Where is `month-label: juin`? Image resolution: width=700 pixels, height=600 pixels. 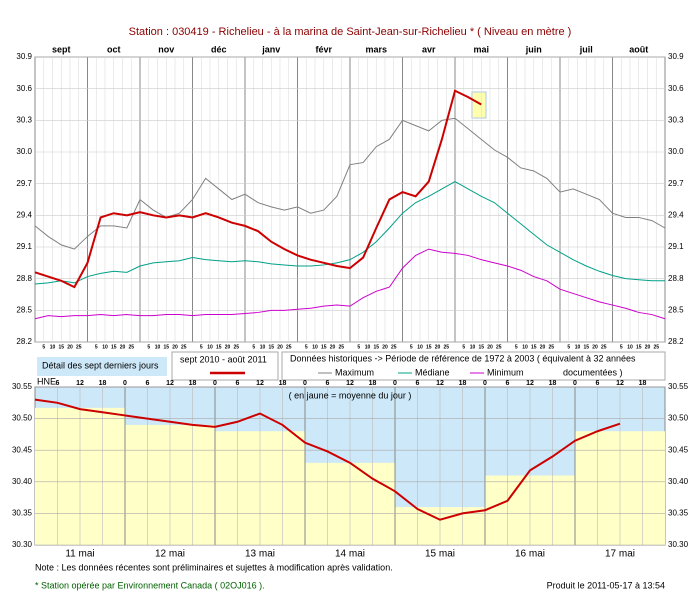
month-label: juin is located at coordinates (533, 49).